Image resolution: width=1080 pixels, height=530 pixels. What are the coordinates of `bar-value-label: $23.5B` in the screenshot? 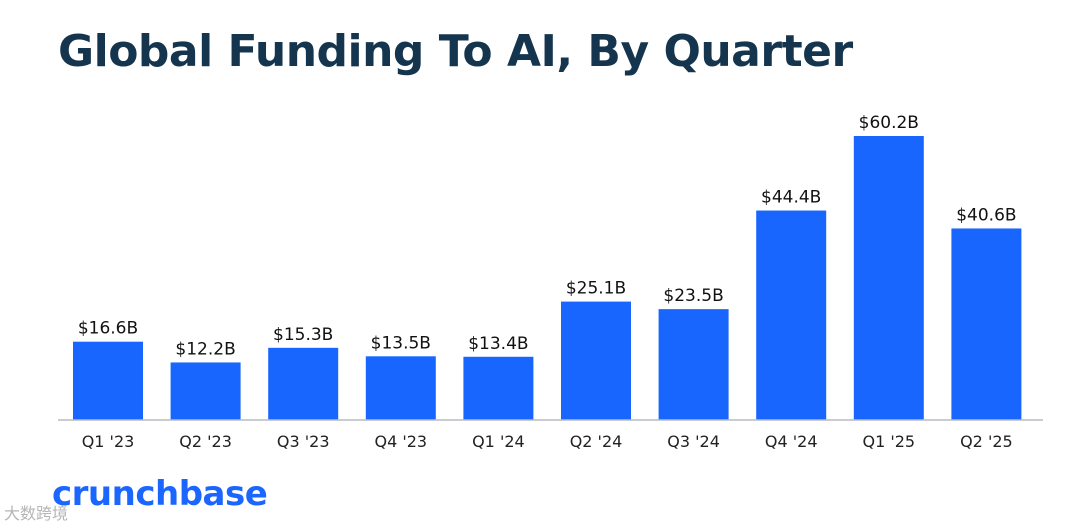 It's located at (693, 296).